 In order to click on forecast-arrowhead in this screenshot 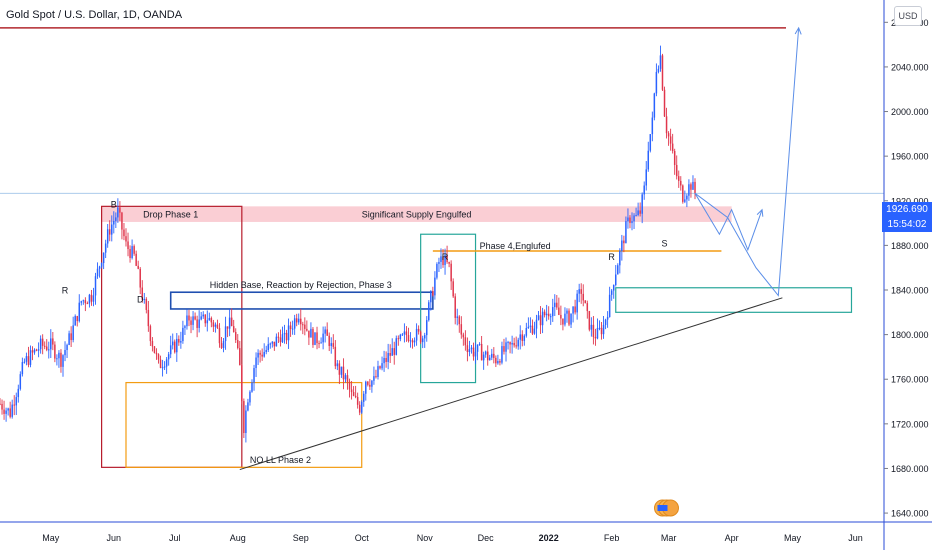, I will do `click(798, 30)`.